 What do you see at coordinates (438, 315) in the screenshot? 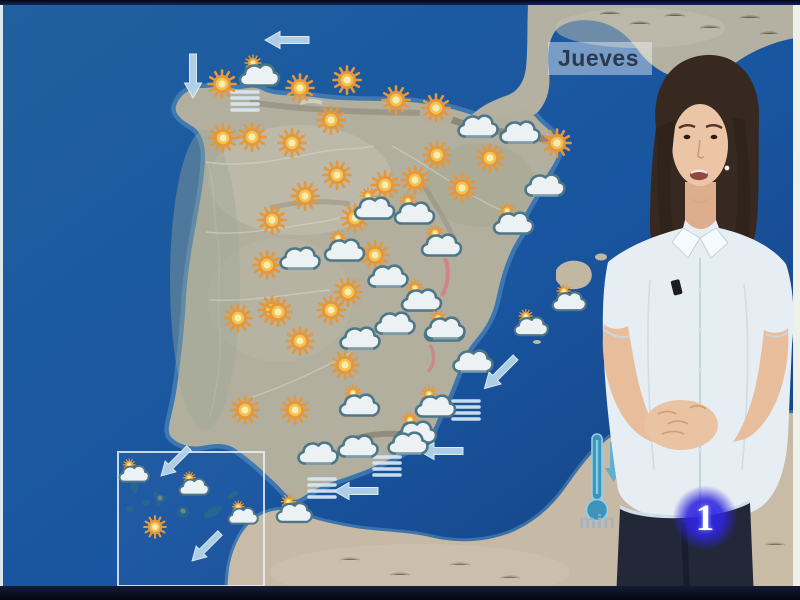
I see `terrain-marks` at bounding box center [438, 315].